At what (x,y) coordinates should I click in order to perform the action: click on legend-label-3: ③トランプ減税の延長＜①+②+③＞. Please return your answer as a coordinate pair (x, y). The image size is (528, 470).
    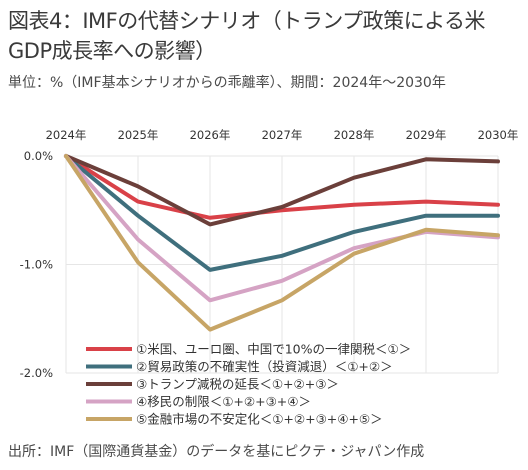
    Looking at the image, I should click on (237, 384).